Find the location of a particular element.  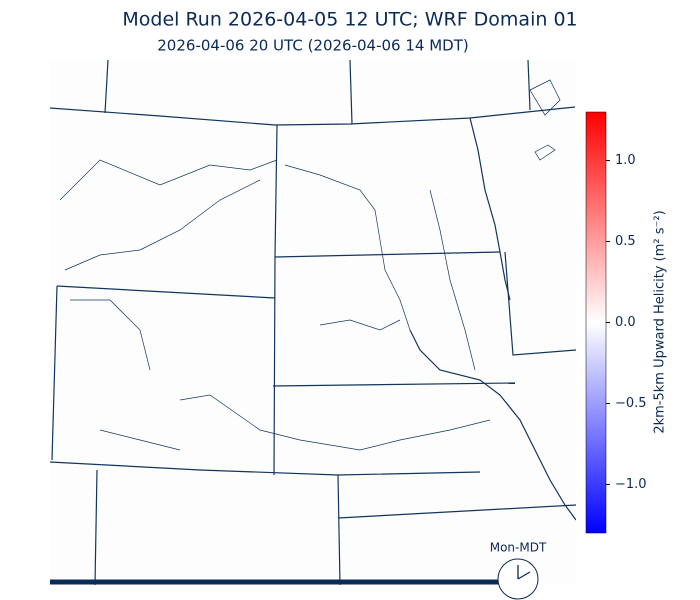

colorbar is located at coordinates (596, 322).